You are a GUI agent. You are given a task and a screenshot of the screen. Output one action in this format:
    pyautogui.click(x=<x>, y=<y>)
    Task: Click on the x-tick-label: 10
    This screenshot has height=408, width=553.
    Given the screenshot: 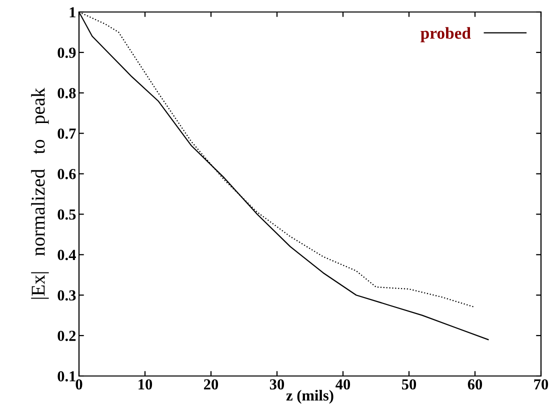 What is the action you would take?
    pyautogui.click(x=145, y=384)
    